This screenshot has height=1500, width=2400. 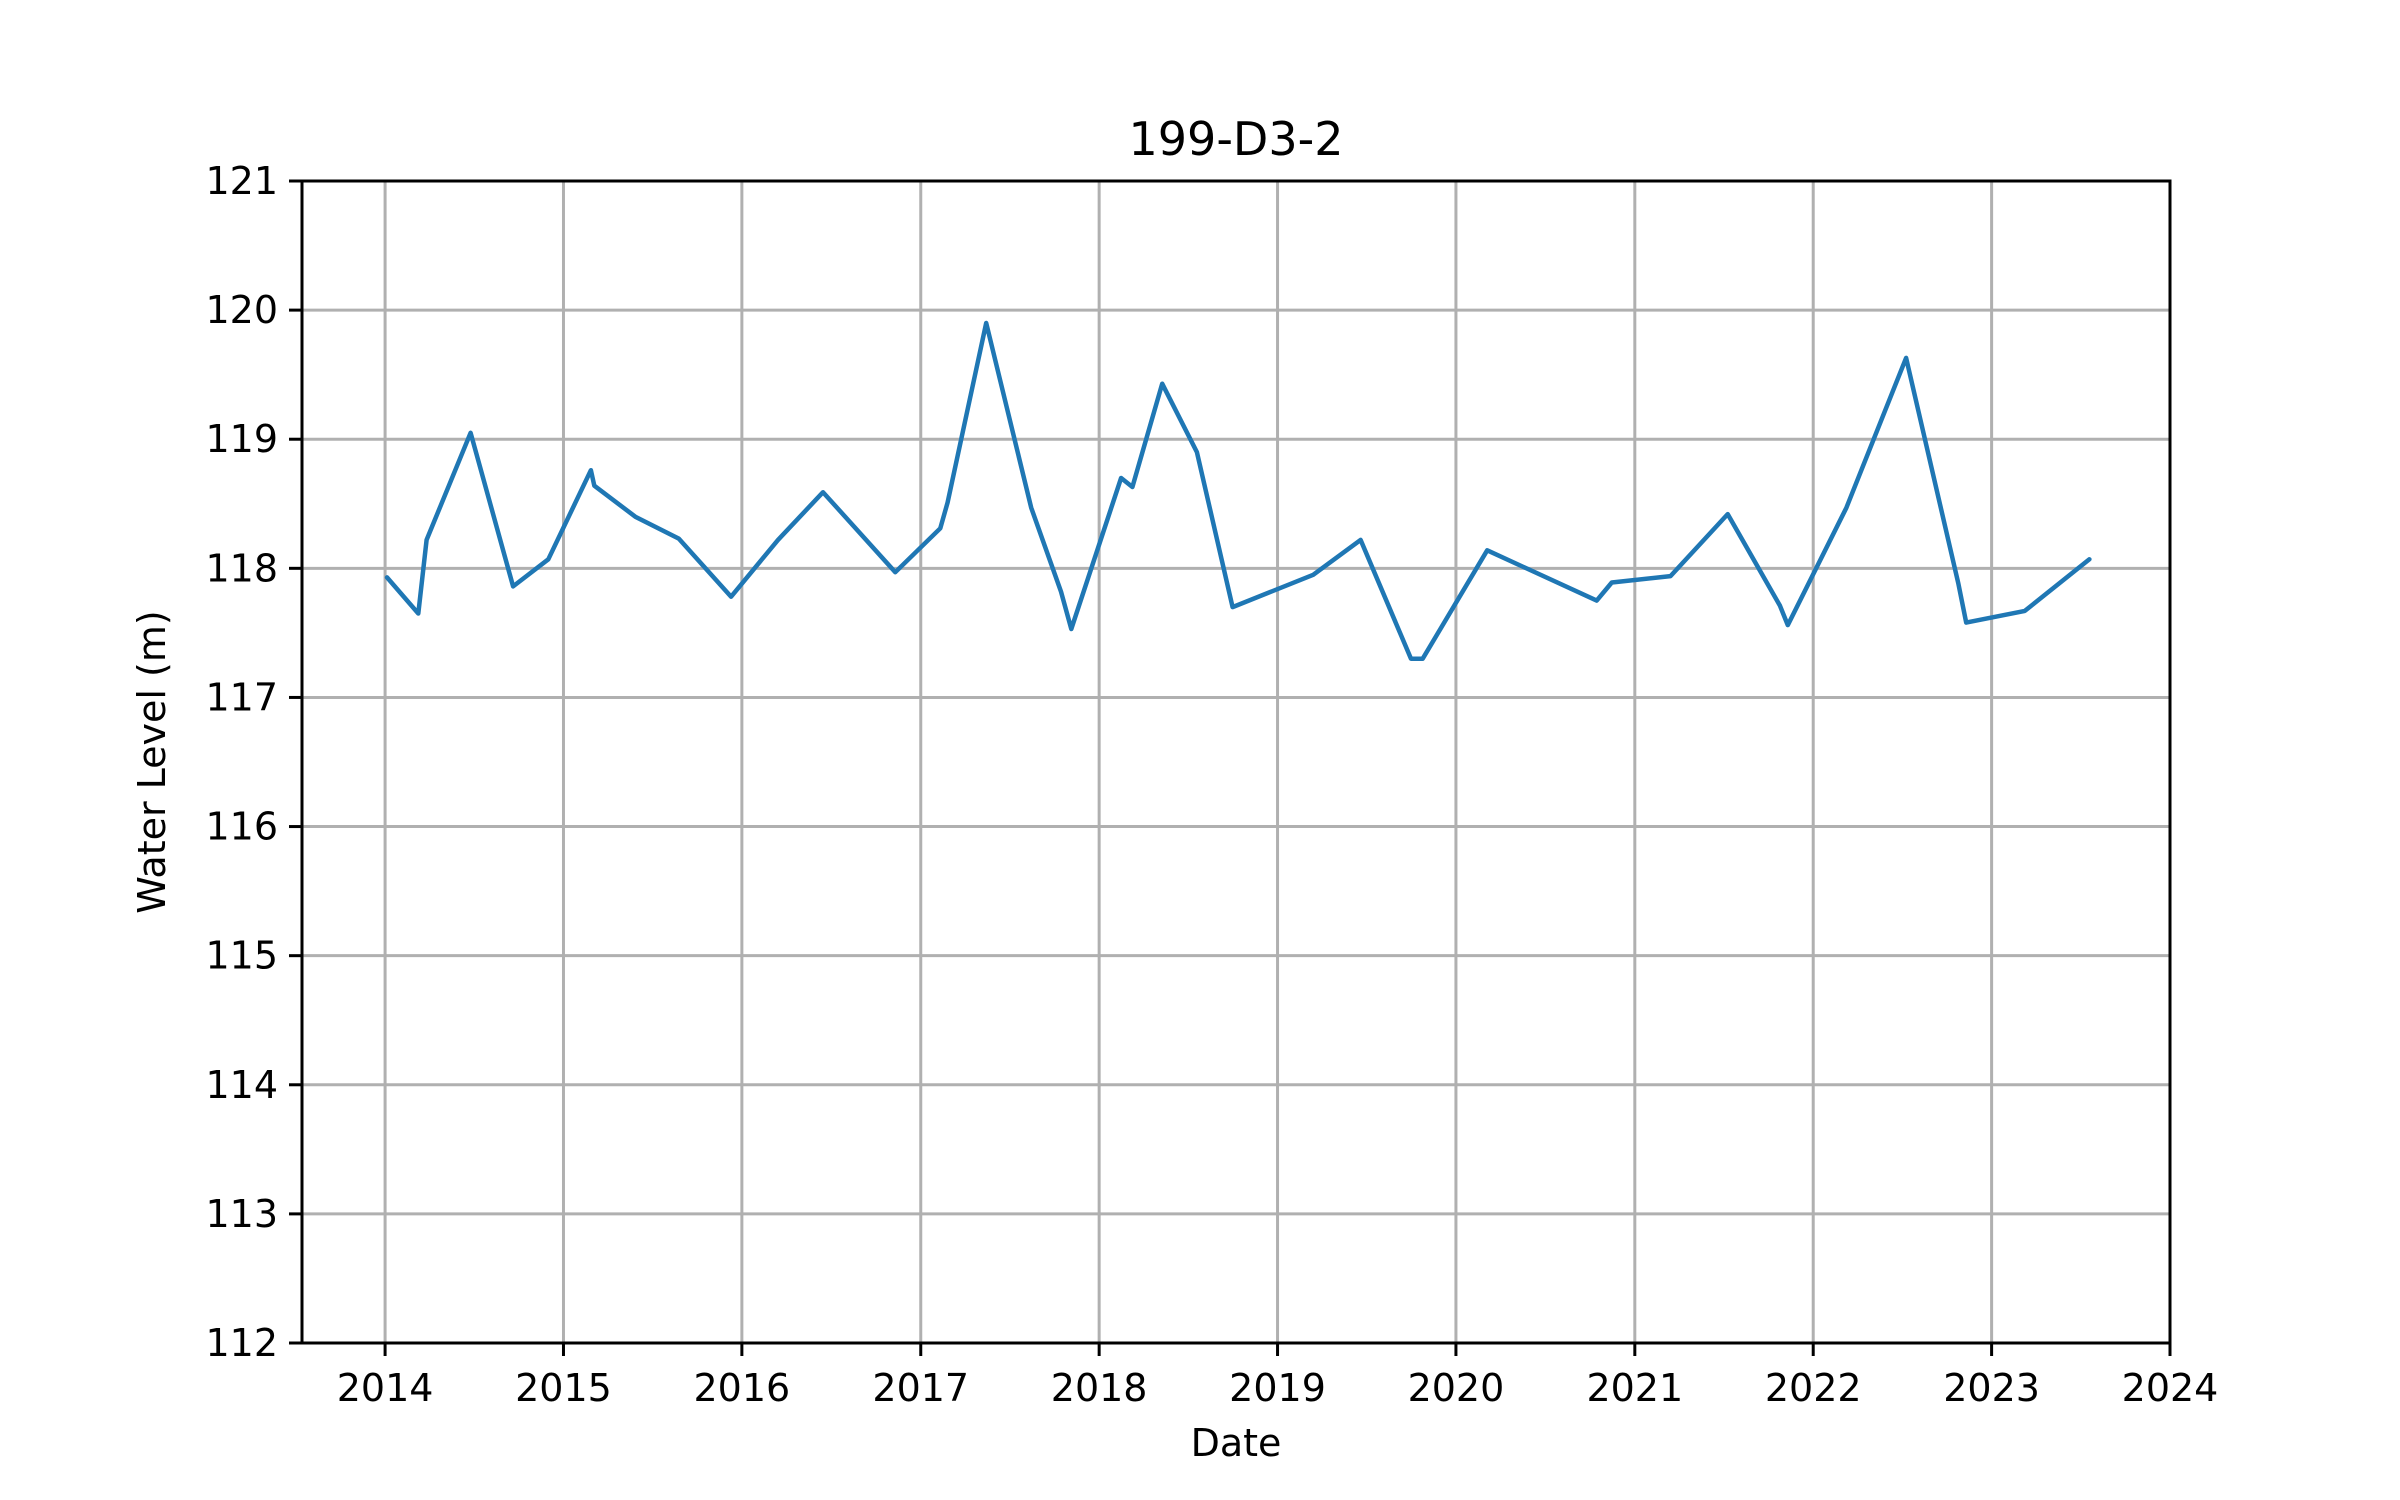 I want to click on x-tick-label: 2021, so click(x=1634, y=1388).